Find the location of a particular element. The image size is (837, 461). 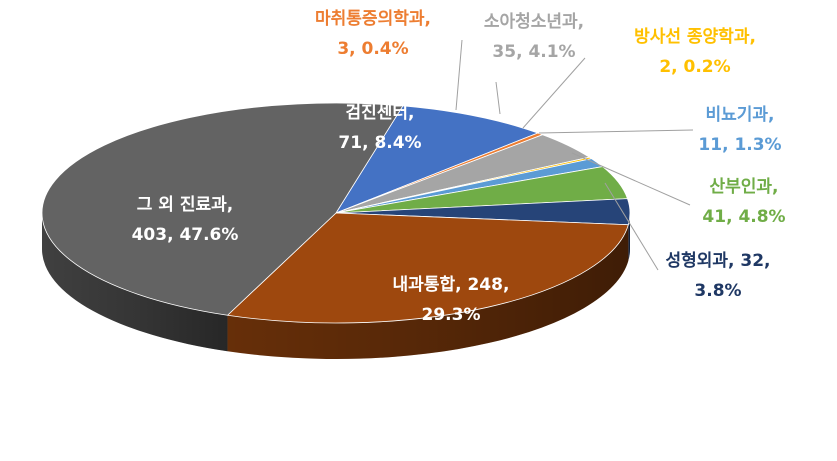

slice-1-leader is located at coordinates (459, 75).